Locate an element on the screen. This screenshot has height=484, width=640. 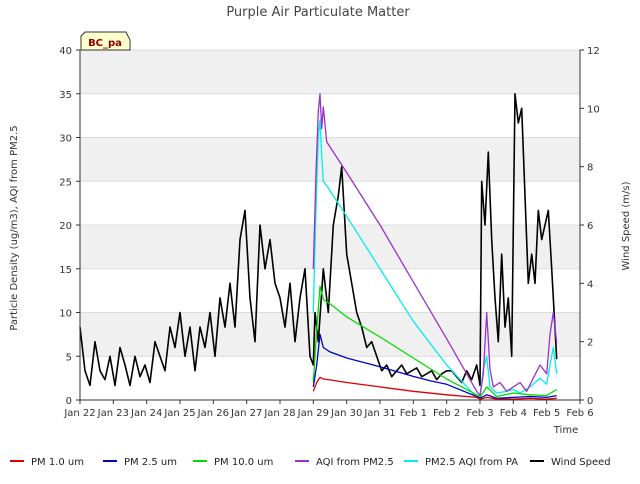
x-tick-label: Jan 30 is located at coordinates (346, 413).